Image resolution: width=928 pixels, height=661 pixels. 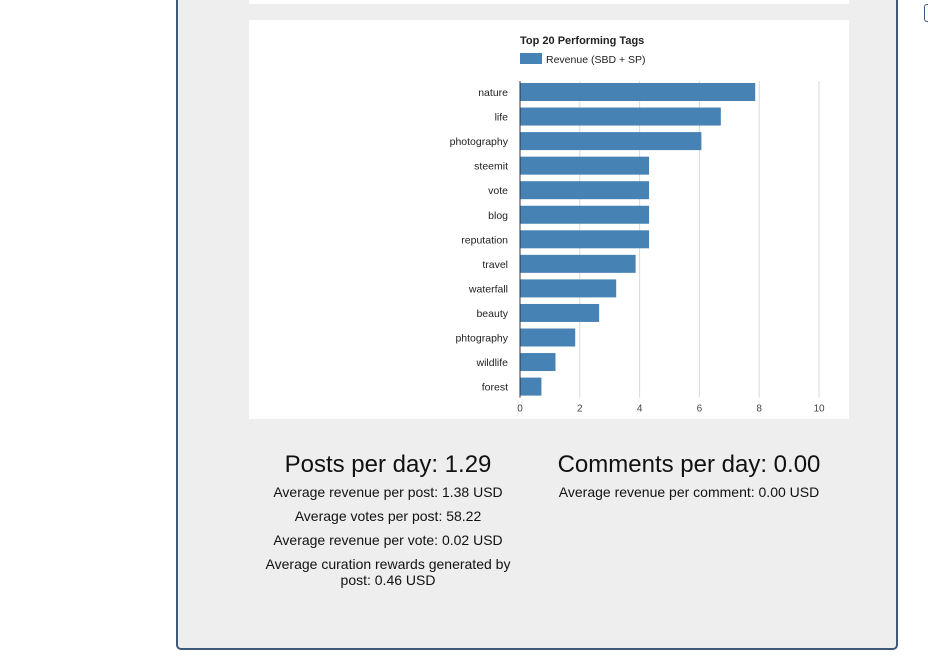 What do you see at coordinates (568, 288) in the screenshot?
I see `bar-waterfall` at bounding box center [568, 288].